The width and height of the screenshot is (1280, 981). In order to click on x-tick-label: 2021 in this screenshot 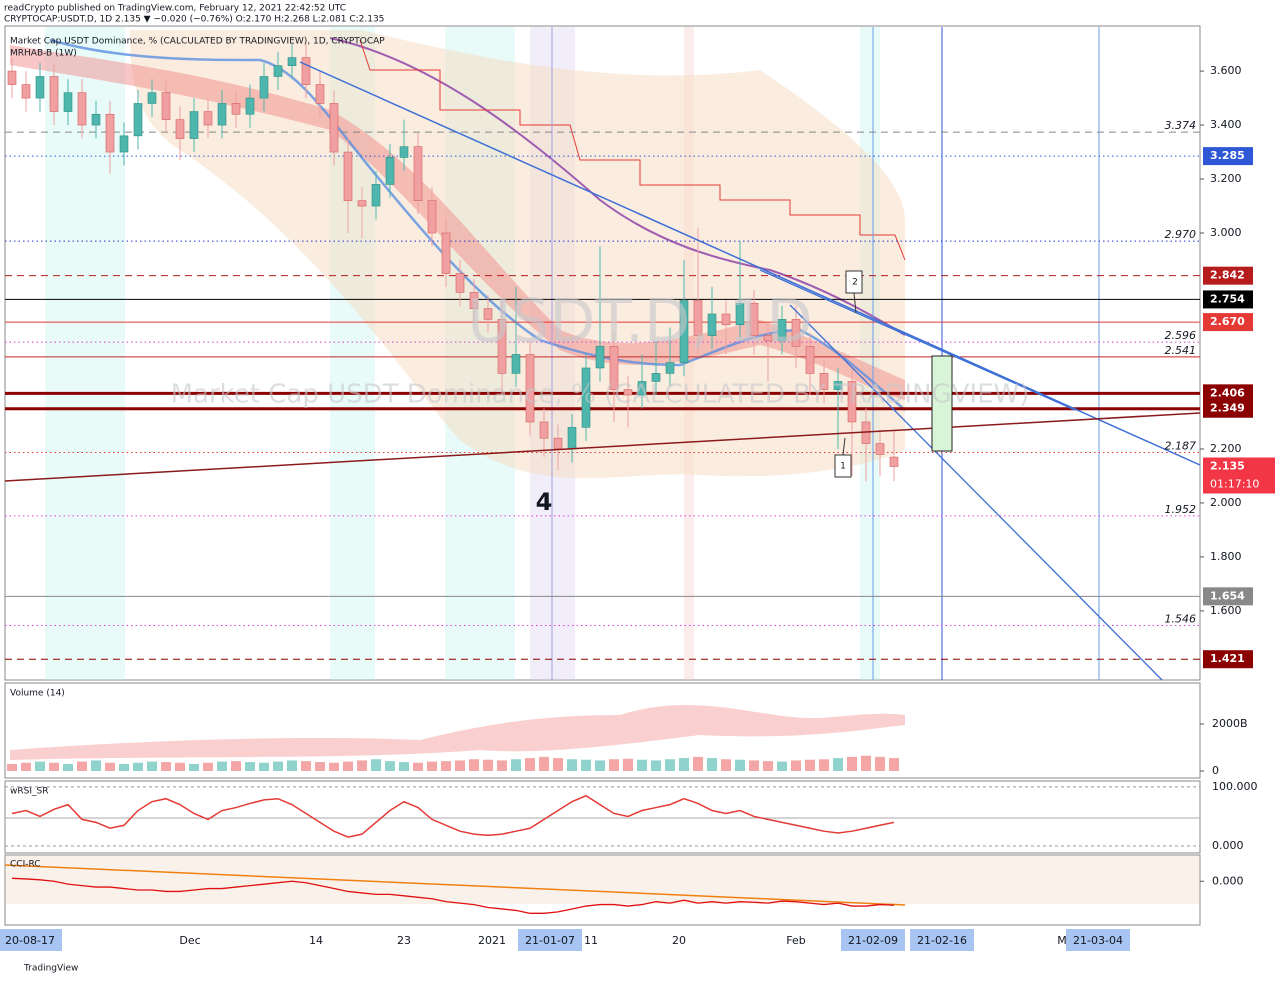, I will do `click(492, 940)`.